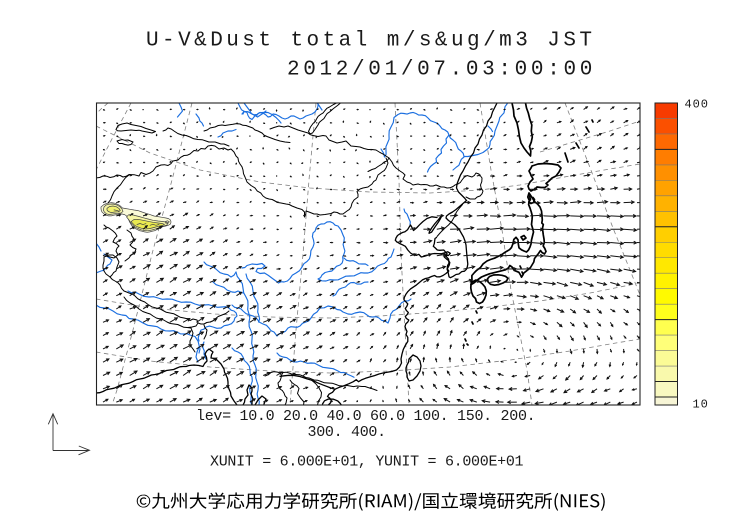 Image resolution: width=752 pixels, height=532 pixels. Describe the element at coordinates (697, 105) in the screenshot. I see `svg-text: 400` at that location.